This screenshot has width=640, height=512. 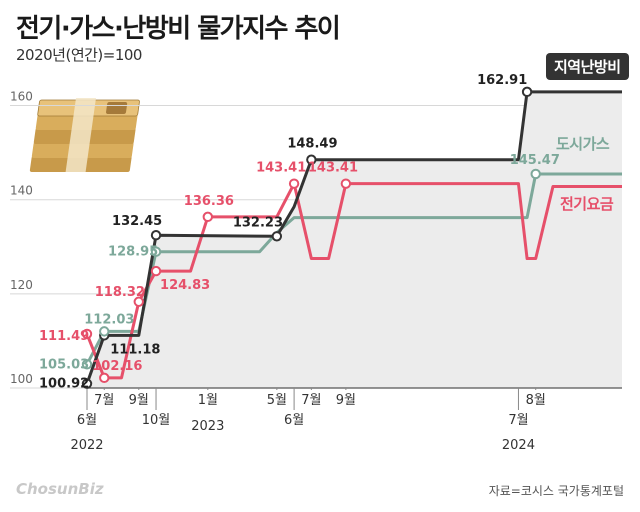 What do you see at coordinates (137, 221) in the screenshot?
I see `data-label: 132.45` at bounding box center [137, 221].